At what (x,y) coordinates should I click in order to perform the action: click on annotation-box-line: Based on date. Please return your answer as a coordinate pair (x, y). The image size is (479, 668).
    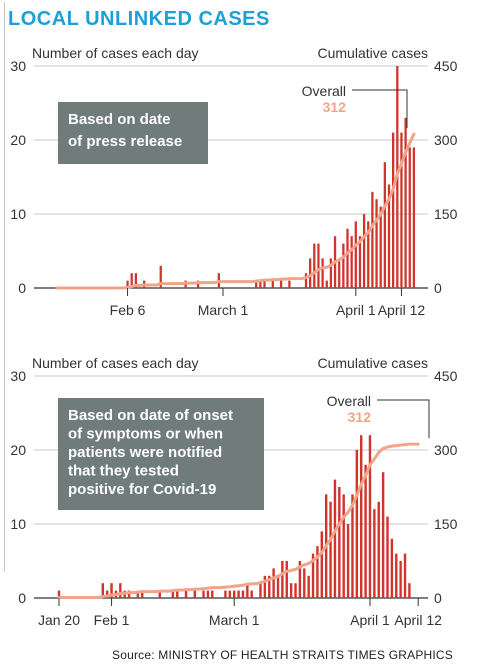
    Looking at the image, I should click on (119, 119).